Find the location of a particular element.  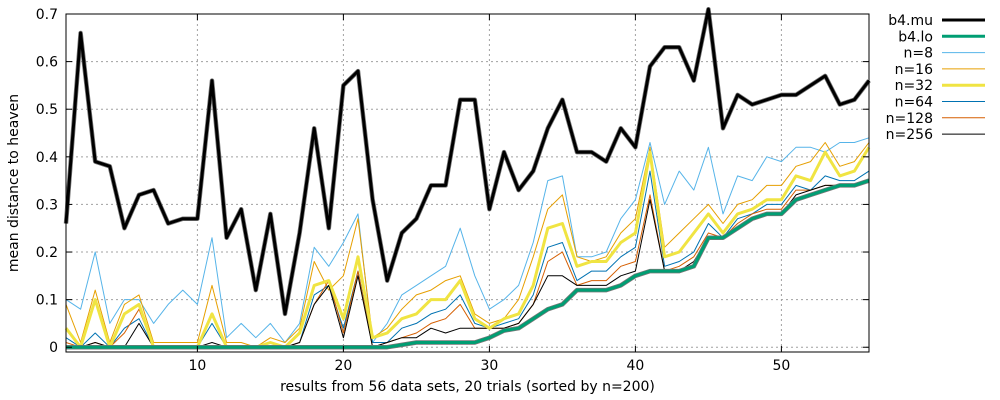

y-tick-label: 0.3 is located at coordinates (47, 205).